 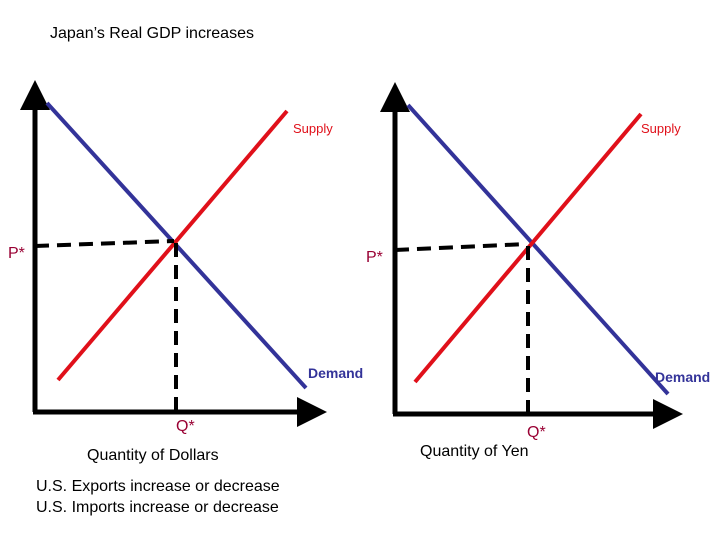 I want to click on left-x-axis-label: Quantity of Dollars, so click(x=153, y=455).